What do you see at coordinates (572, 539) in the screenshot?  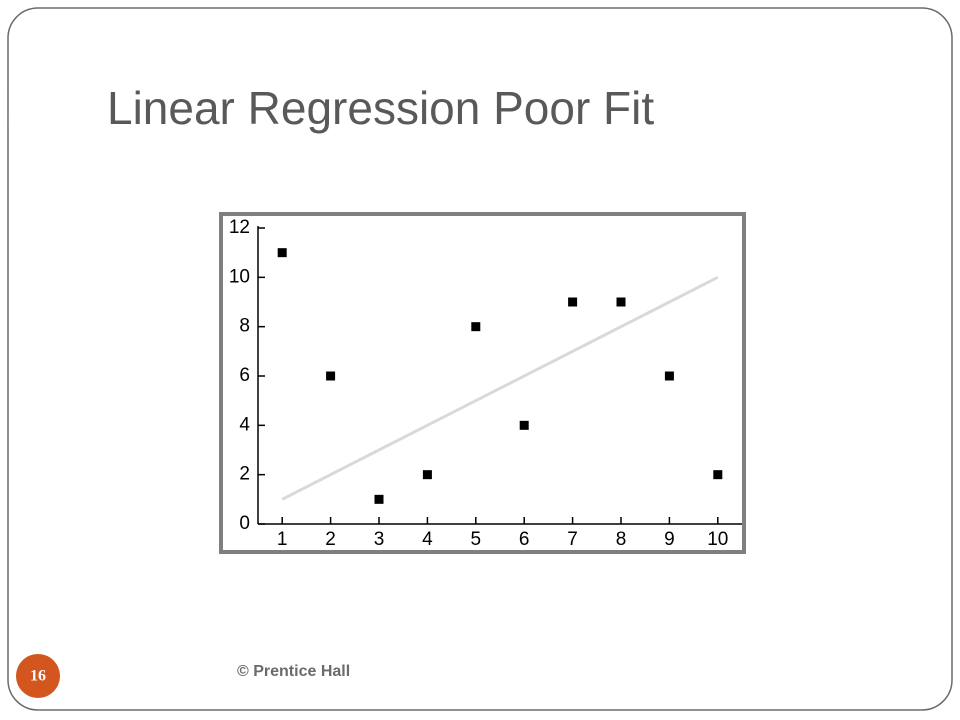 I see `x-tick-label: 7` at bounding box center [572, 539].